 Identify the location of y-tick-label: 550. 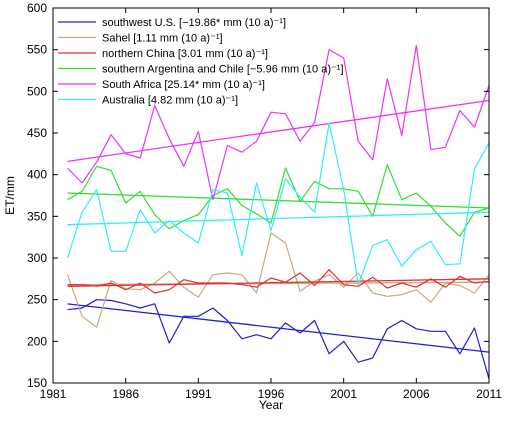
(37, 50).